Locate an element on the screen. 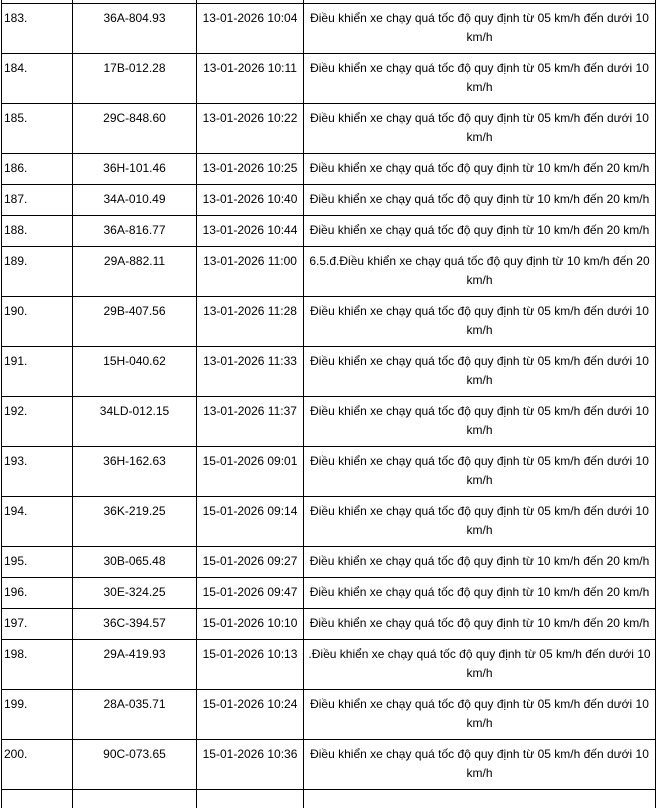 Image resolution: width=656 pixels, height=808 pixels. violation-datetime: 13-01-2026 11:33 is located at coordinates (250, 371).